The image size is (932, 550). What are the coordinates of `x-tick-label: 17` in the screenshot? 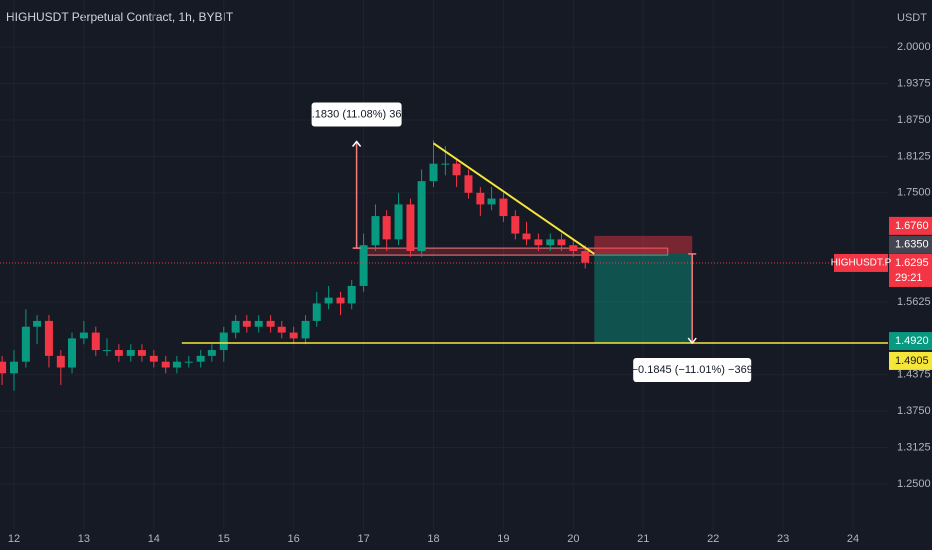 It's located at (363, 539).